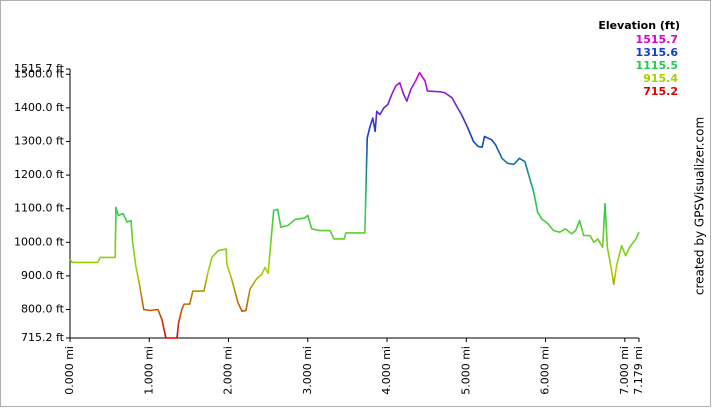 This screenshot has height=408, width=712. Describe the element at coordinates (386, 370) in the screenshot. I see `x-tick-label: 4.000 mi` at that location.